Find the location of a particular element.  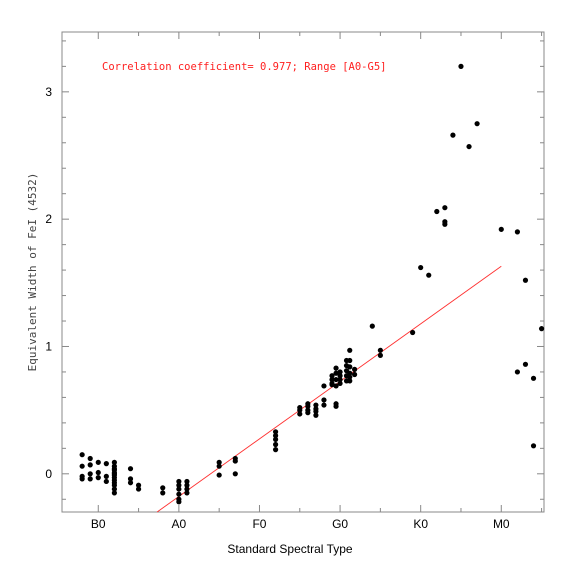

x-axis-title: Standard Spectral Type is located at coordinates (290, 549).